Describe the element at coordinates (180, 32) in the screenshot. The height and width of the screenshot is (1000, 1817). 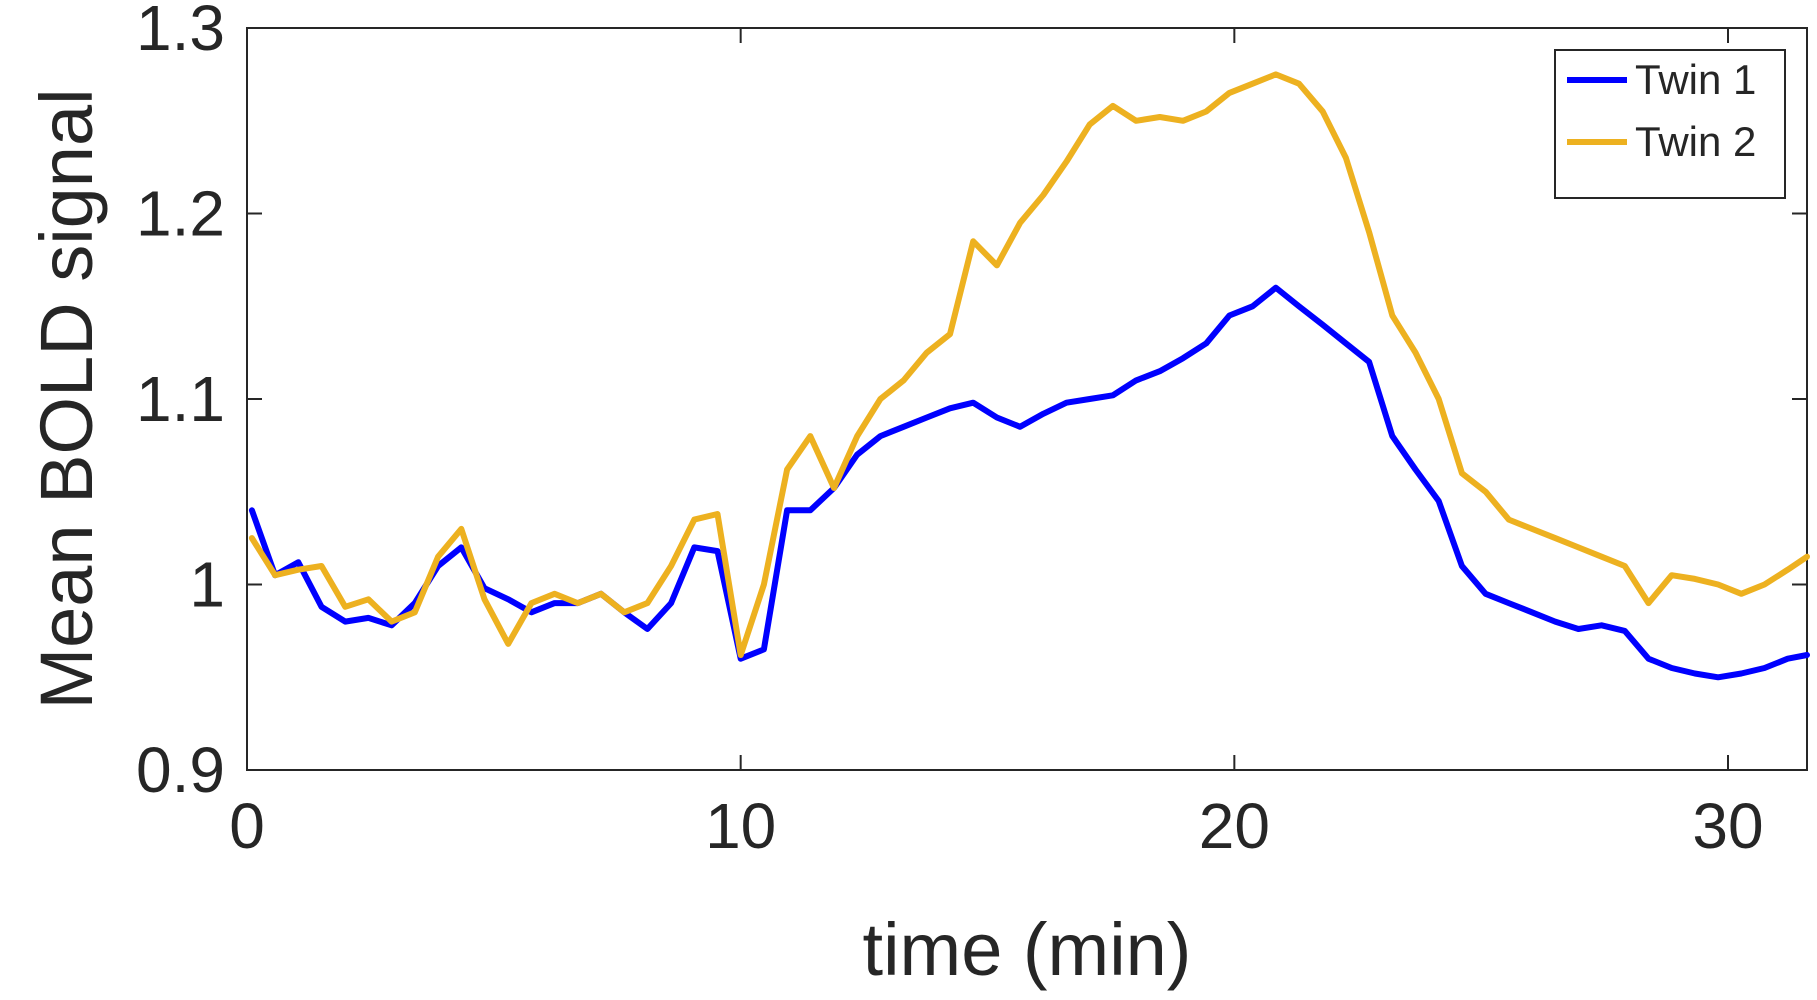
I see `y-tick-label: 1.3` at that location.